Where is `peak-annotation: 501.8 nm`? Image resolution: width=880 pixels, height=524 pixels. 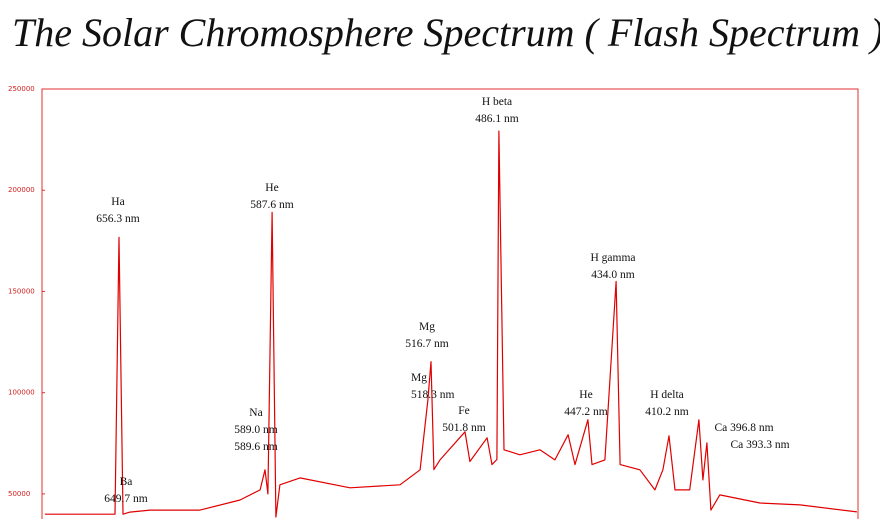
peak-annotation: 501.8 nm is located at coordinates (464, 428).